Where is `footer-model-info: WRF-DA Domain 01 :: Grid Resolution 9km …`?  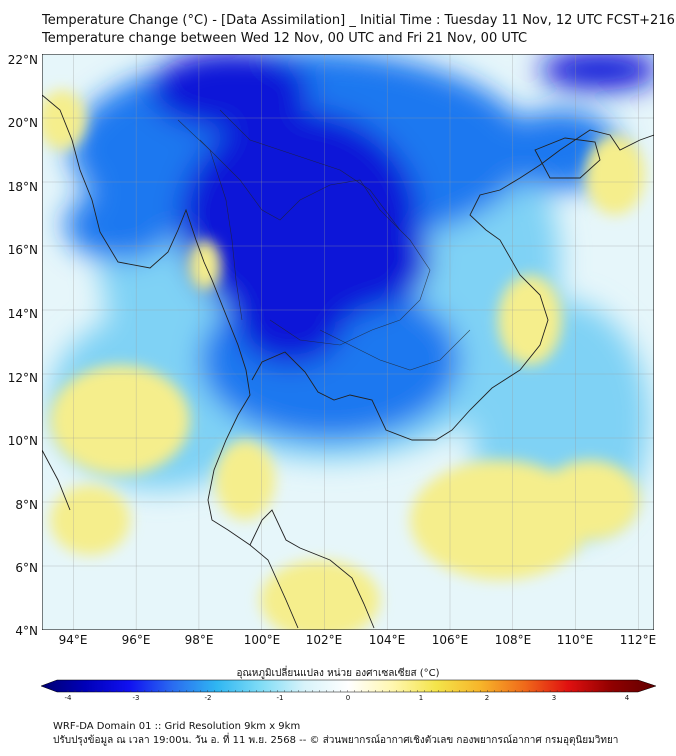
footer-model-info: WRF-DA Domain 01 :: Grid Resolution 9km … is located at coordinates (177, 726).